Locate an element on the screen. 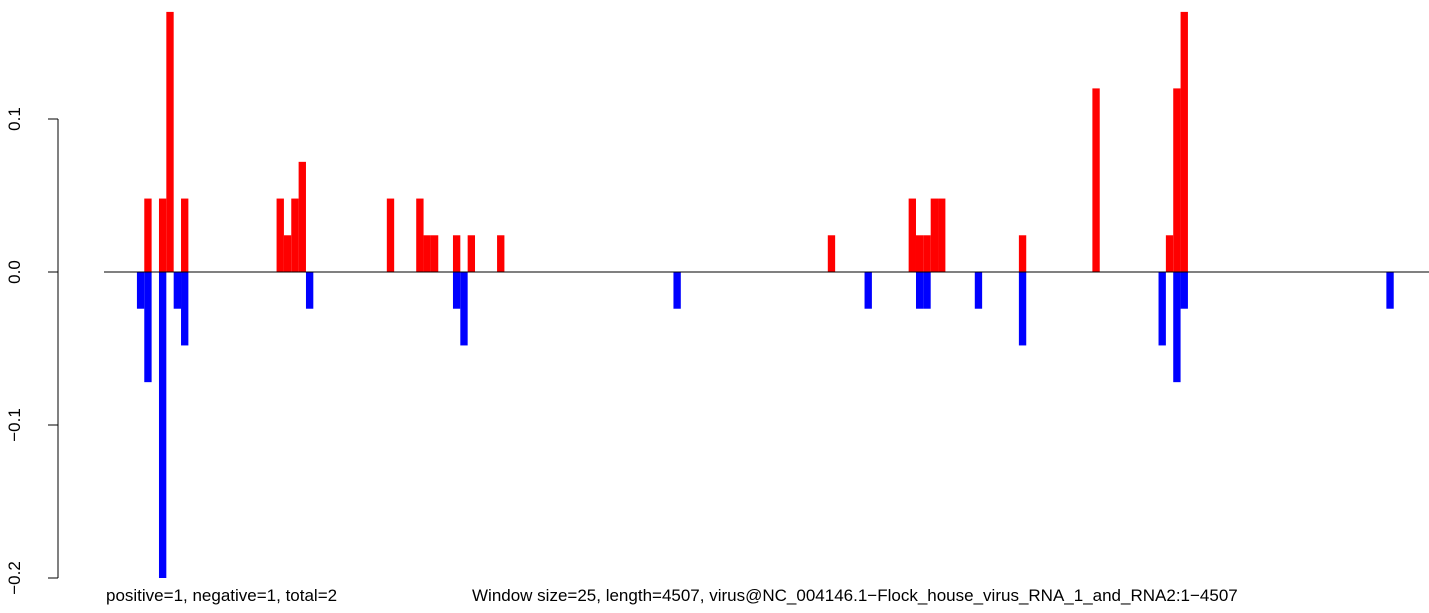  y-axis: −0.2 −0.1 0.0 0.1 is located at coordinates (32, 351).